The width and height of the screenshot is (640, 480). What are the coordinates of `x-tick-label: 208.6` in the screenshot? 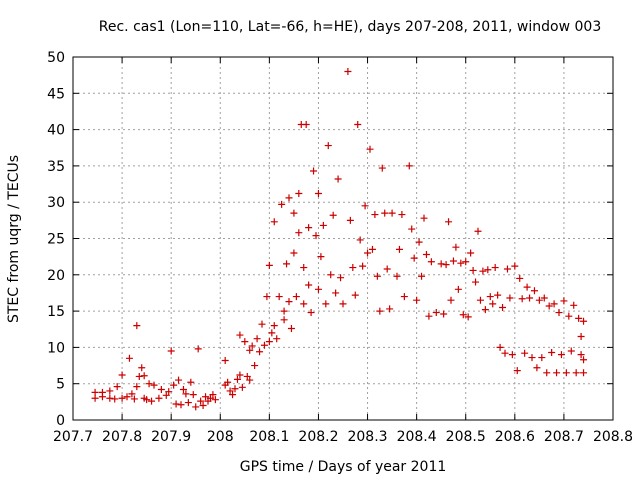 It's located at (515, 437).